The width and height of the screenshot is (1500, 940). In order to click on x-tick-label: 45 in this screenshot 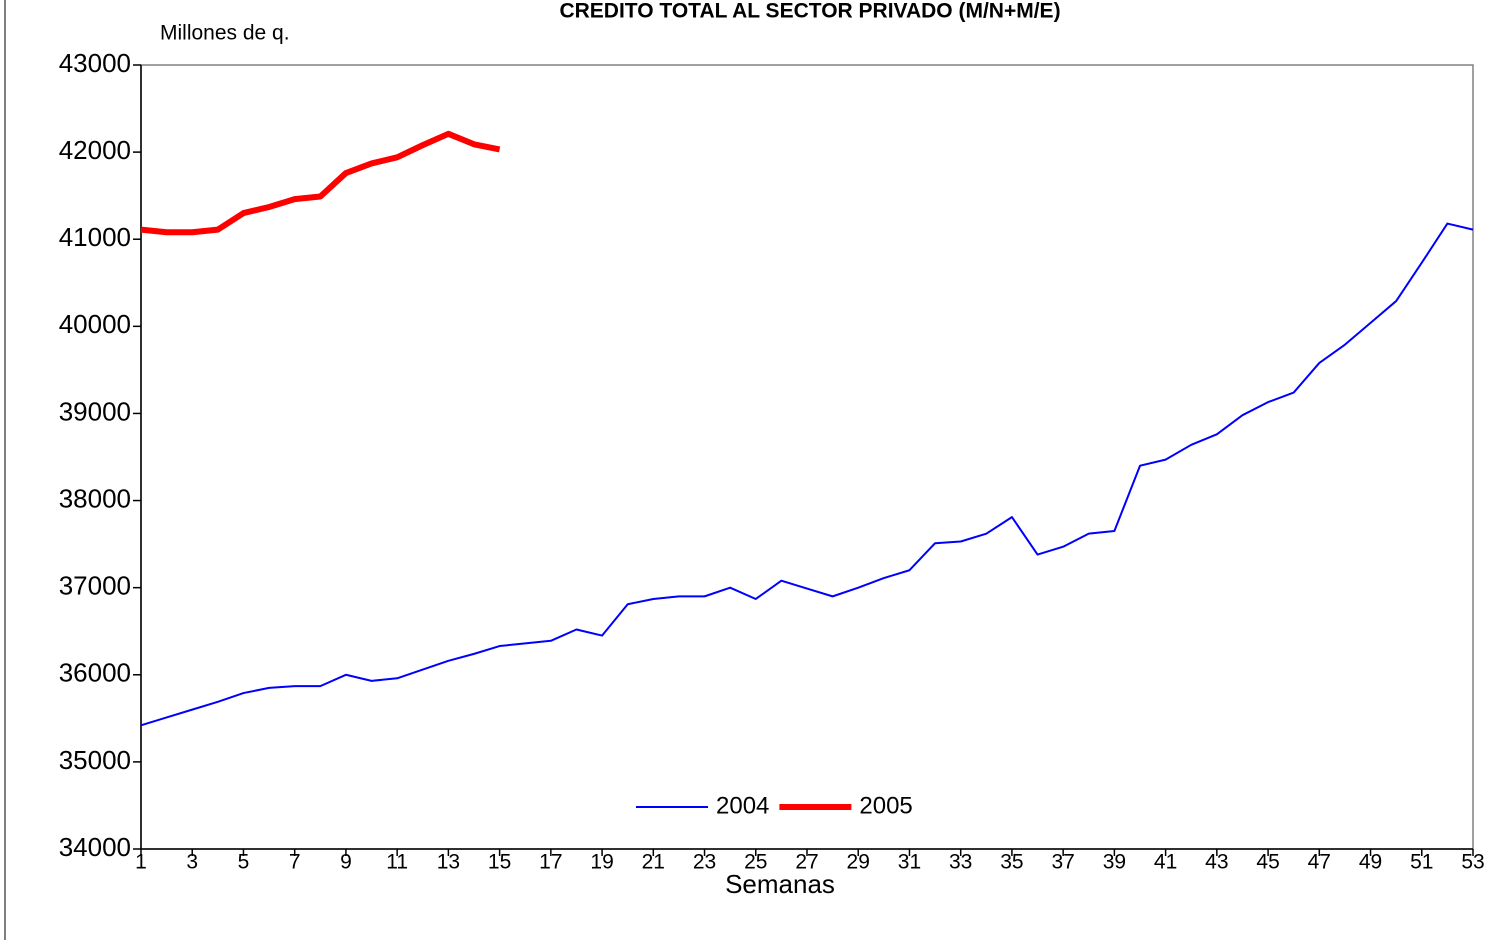, I will do `click(1267, 862)`.